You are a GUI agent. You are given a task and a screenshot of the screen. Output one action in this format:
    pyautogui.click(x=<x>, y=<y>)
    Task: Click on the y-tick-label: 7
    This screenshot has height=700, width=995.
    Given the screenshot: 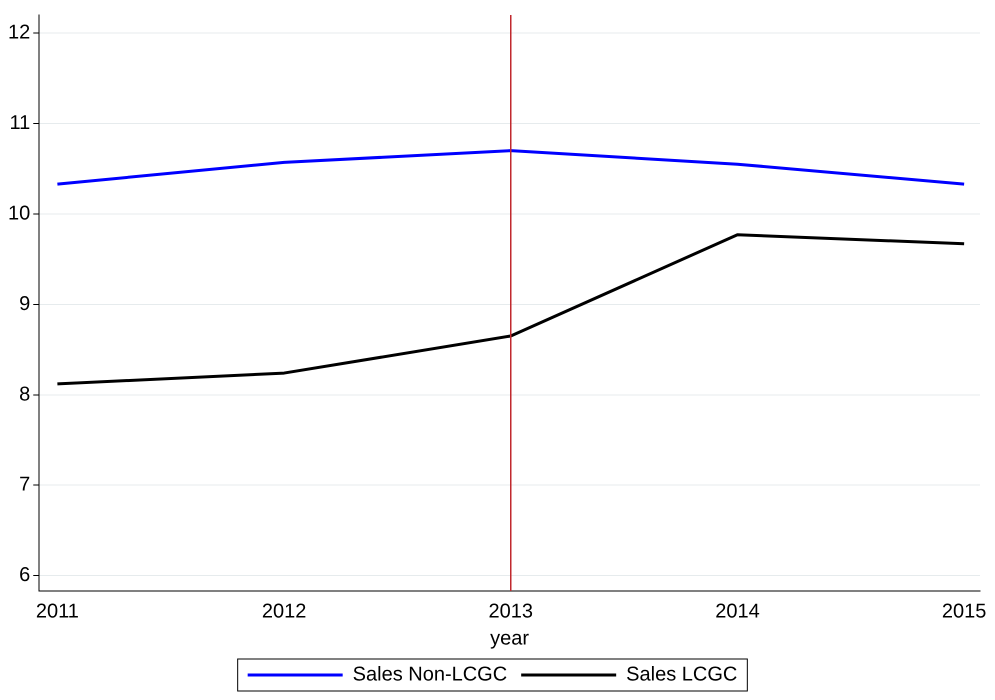 What is the action you would take?
    pyautogui.click(x=24, y=485)
    